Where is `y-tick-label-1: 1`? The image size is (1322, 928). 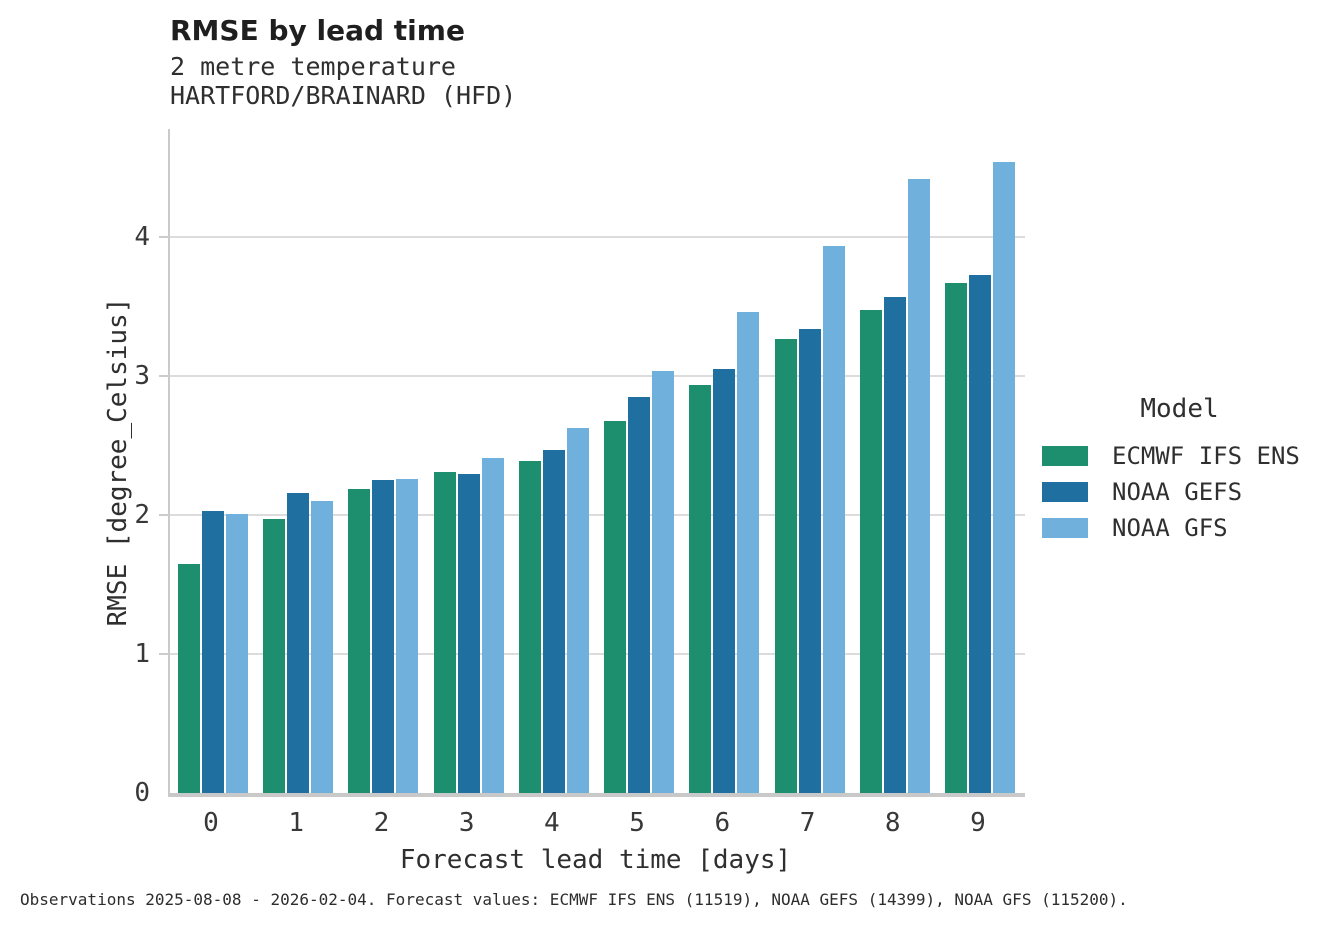 y-tick-label-1: 1 is located at coordinates (142, 654).